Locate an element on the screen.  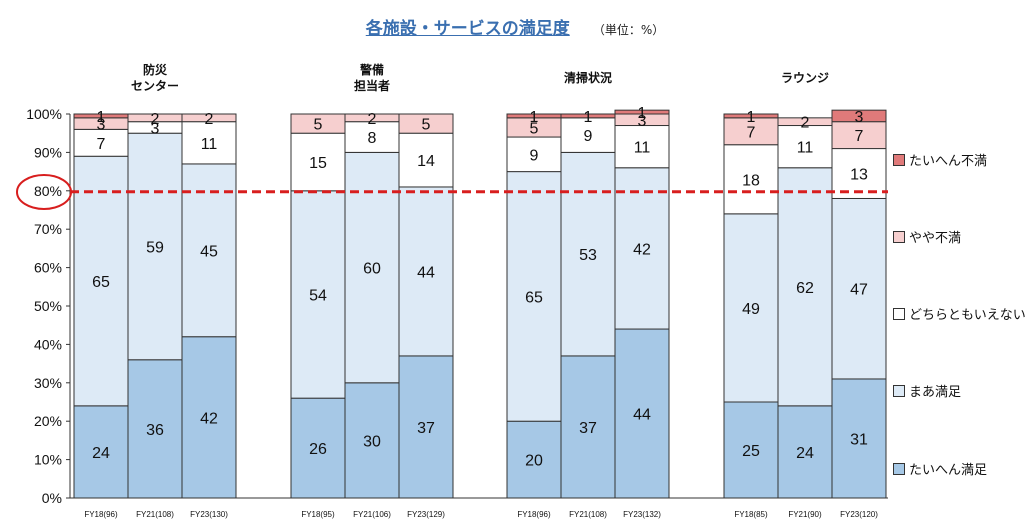
data-label: 25 is located at coordinates (751, 451).